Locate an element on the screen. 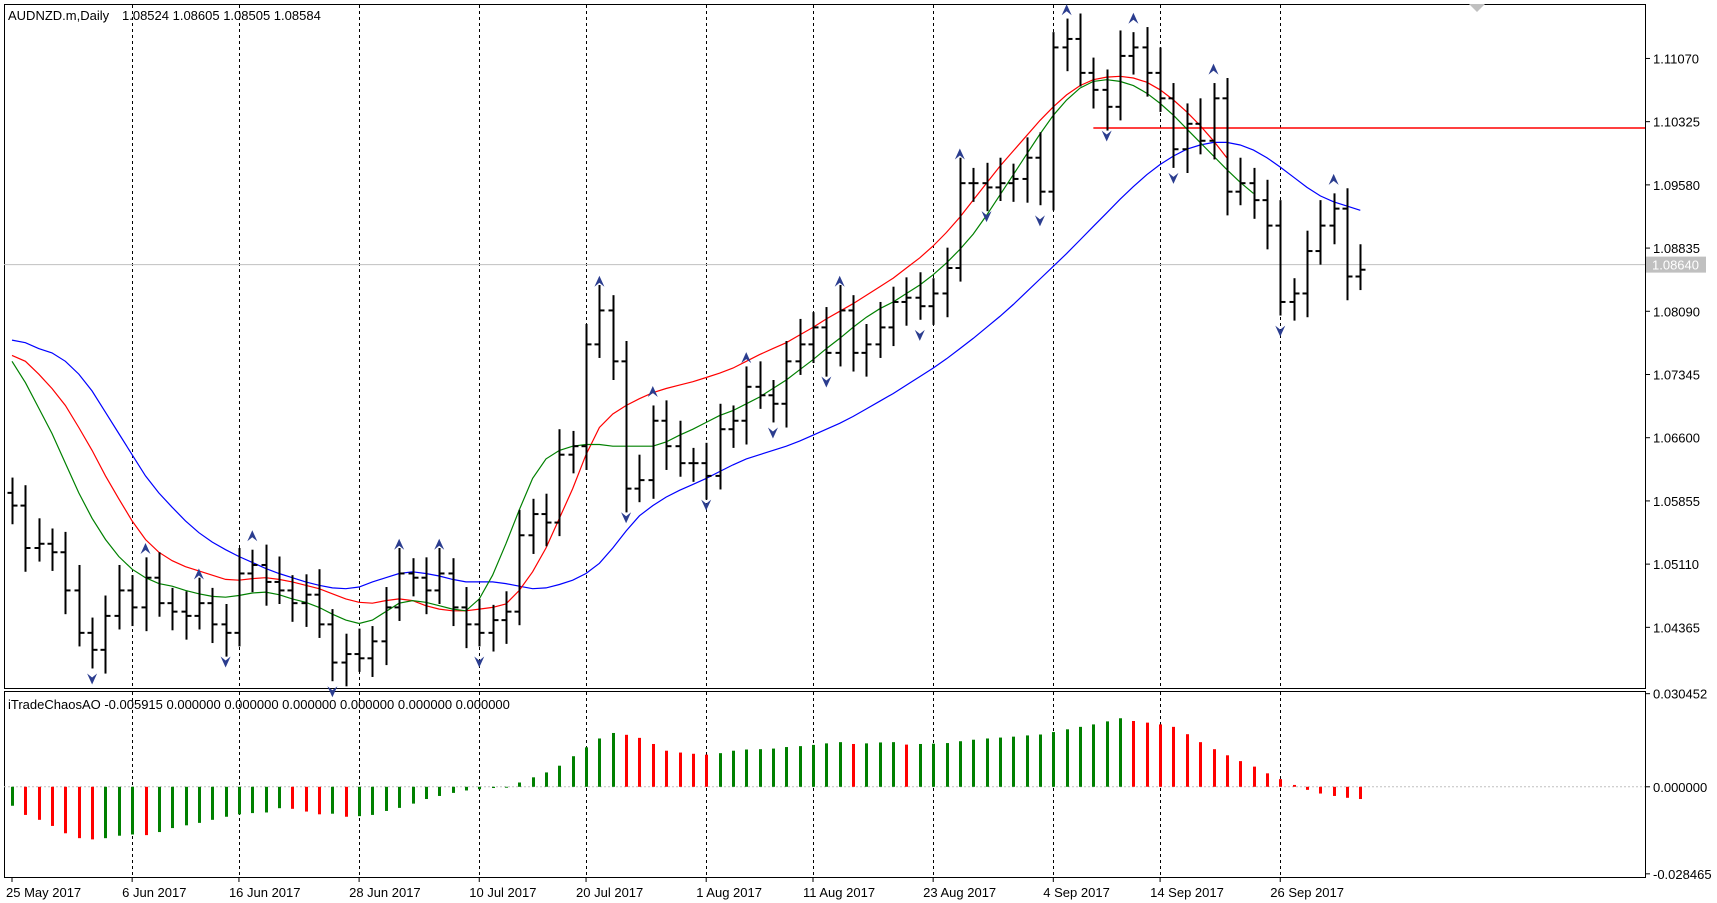 The image size is (1717, 903). price-tick-label: 1.08835 is located at coordinates (1676, 248).